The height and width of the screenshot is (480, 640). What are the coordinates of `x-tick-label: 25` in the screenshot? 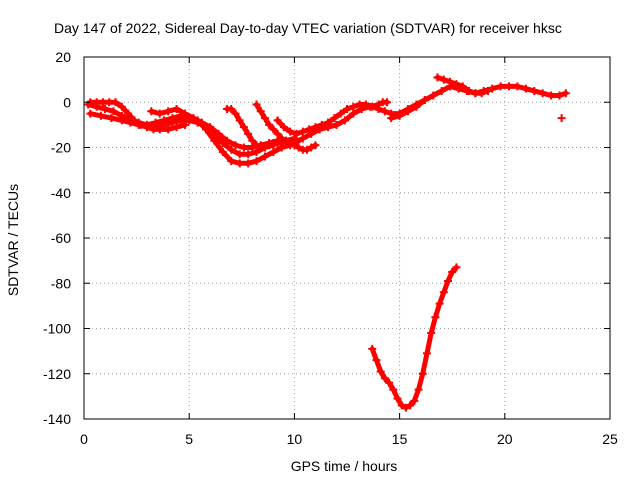 It's located at (610, 439).